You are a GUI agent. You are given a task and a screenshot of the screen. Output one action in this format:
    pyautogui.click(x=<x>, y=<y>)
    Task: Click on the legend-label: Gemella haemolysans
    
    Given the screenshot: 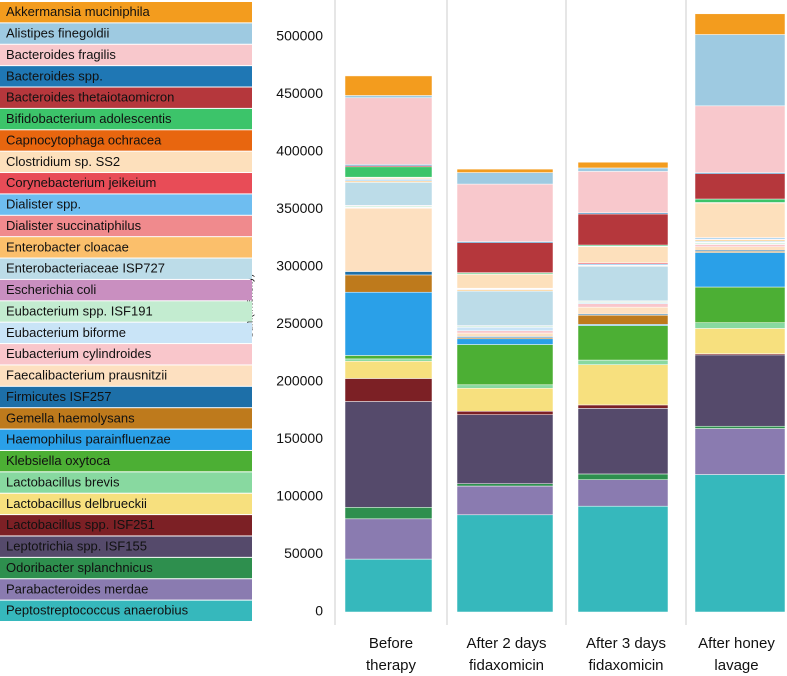 What is the action you would take?
    pyautogui.click(x=70, y=417)
    